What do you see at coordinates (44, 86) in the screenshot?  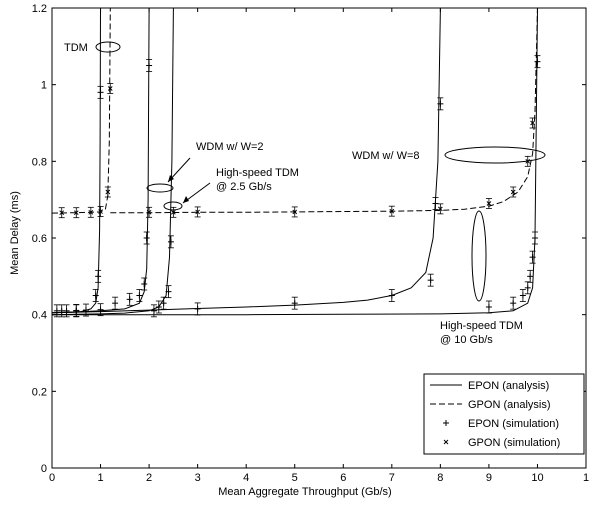 I see `y-tick-label: 1` at bounding box center [44, 86].